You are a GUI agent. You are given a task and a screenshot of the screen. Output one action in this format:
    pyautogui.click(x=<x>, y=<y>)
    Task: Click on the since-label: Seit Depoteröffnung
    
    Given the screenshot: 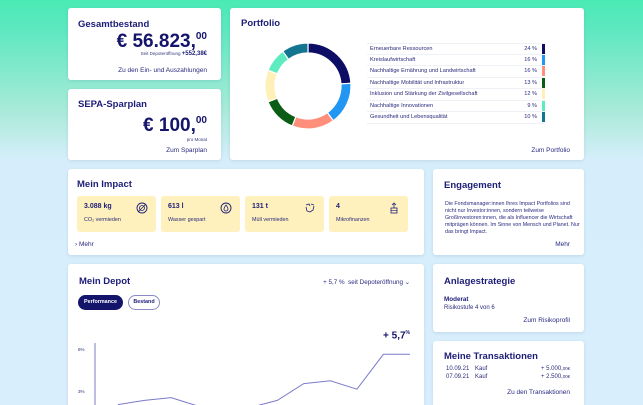 What is the action you would take?
    pyautogui.click(x=160, y=53)
    